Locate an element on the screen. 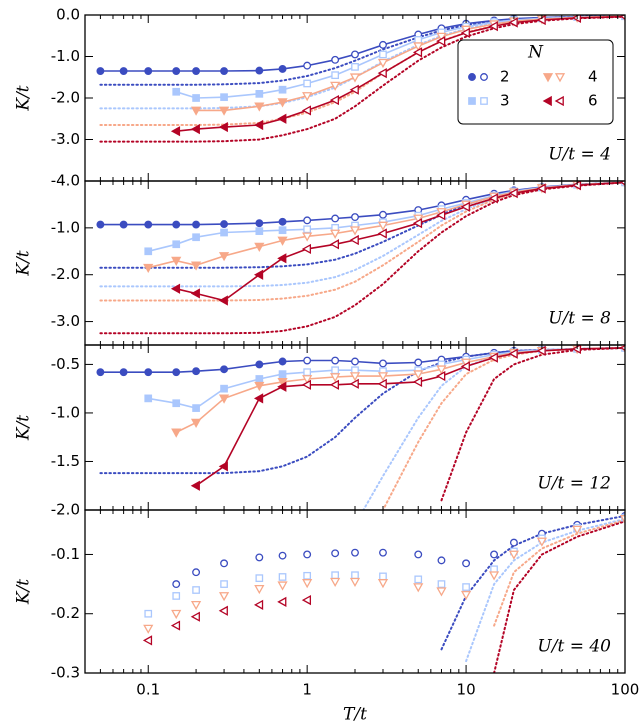 This screenshot has width=642, height=728. x-tick-label: 10 is located at coordinates (466, 690).